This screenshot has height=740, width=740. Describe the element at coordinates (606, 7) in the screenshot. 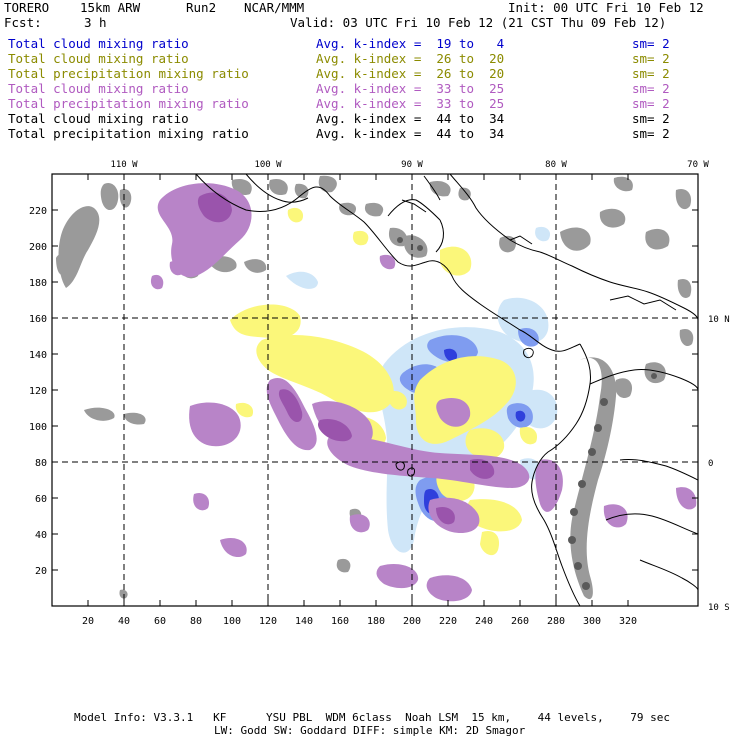

I see `init-time: Init: 00 UTC Fri 10 Feb 12` at that location.